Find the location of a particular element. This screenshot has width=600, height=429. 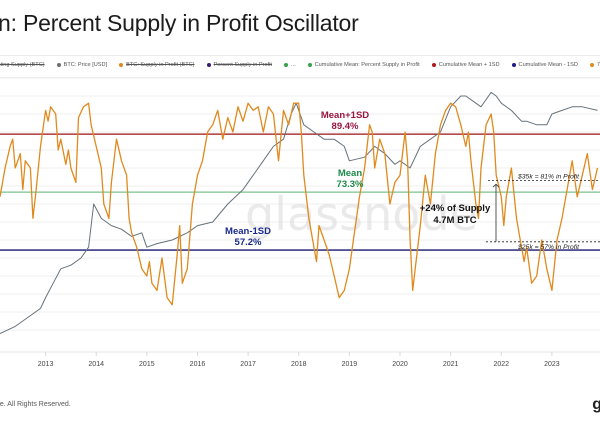

legend-item: 7d SMA Percent Suppl is located at coordinates (594, 65).